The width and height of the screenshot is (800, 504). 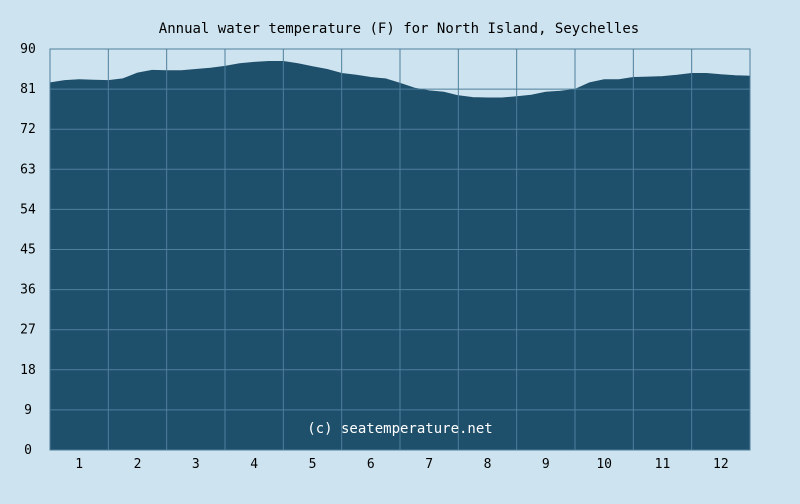 I want to click on y-tick-label: 27, so click(x=28, y=330).